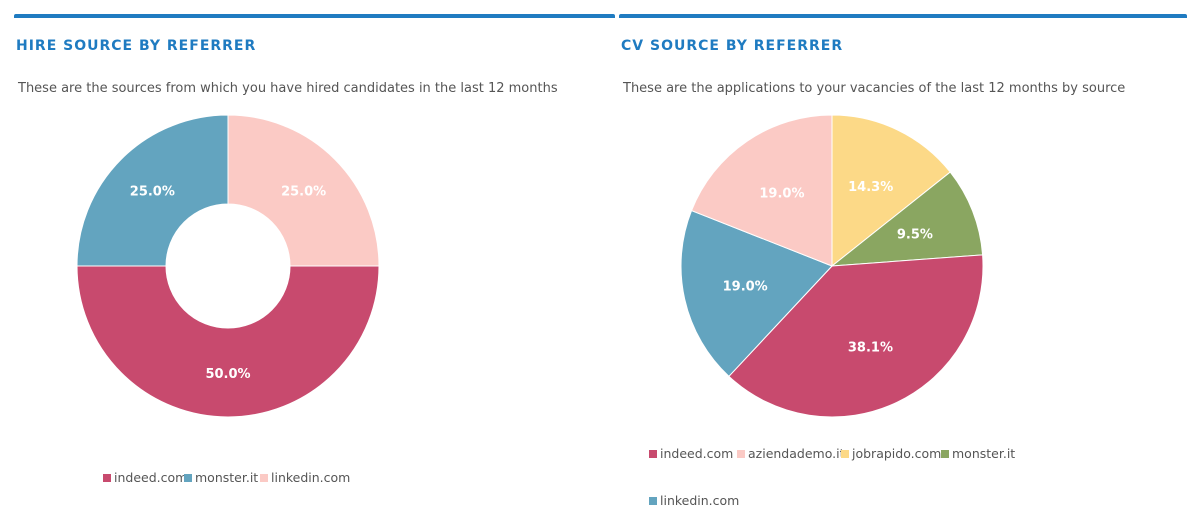 The width and height of the screenshot is (1200, 518). I want to click on slice-label-jobrapido-com: 14.3%, so click(870, 187).